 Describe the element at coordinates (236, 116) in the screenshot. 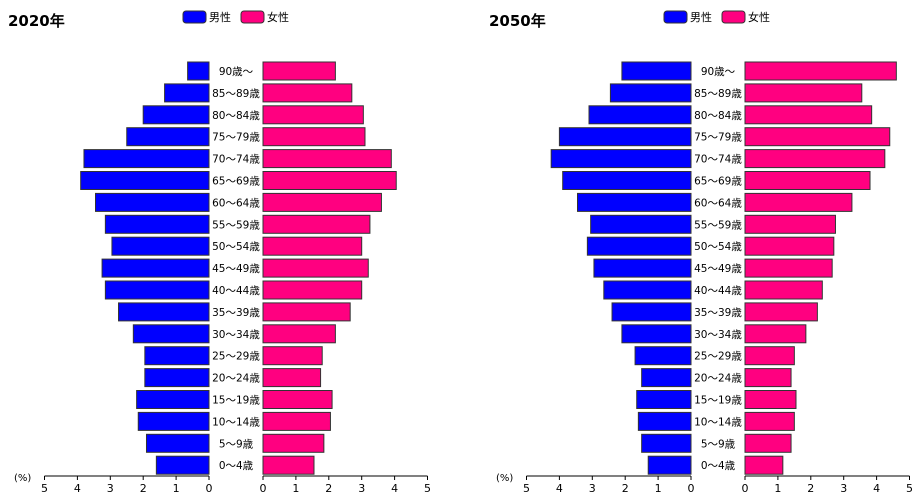

I see `age-group-label: 80～84歳` at that location.